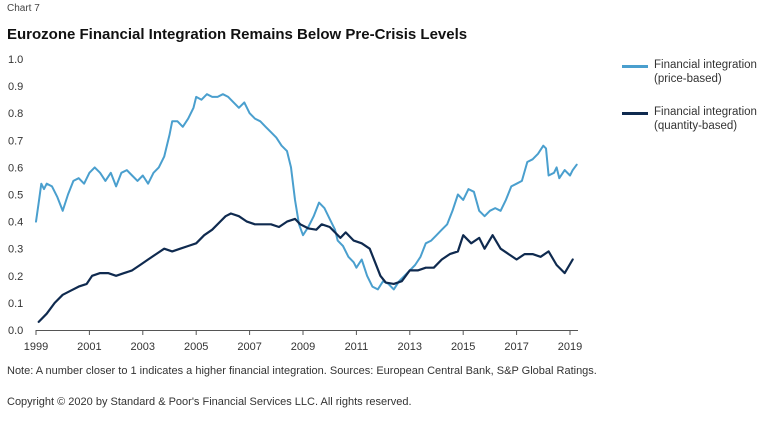 This screenshot has width=782, height=421. Describe the element at coordinates (357, 347) in the screenshot. I see `x-tick-label: 2011` at that location.